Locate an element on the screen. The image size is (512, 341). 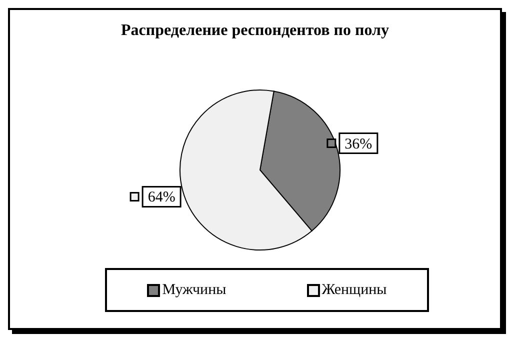
data-label: 36% is located at coordinates (358, 144).